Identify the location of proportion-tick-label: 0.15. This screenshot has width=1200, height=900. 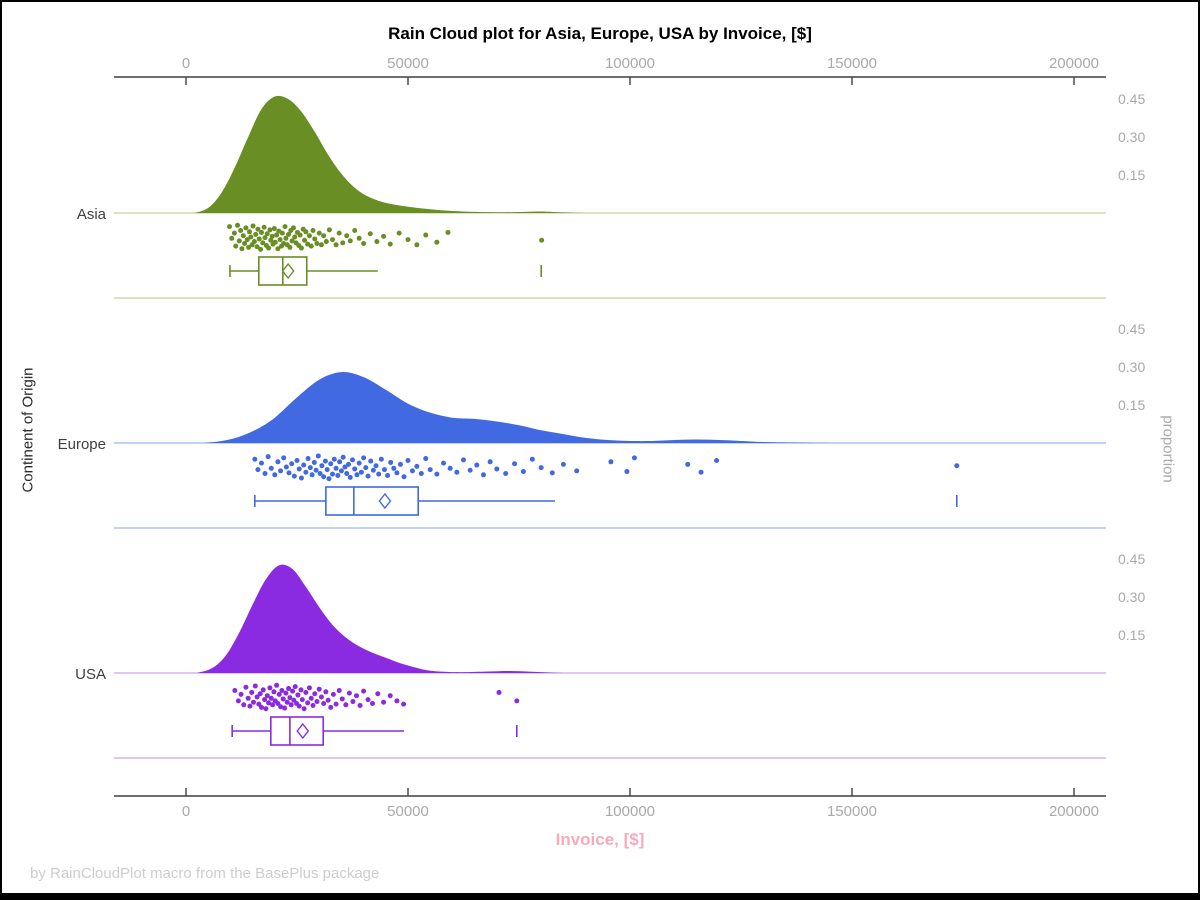
(1131, 635).